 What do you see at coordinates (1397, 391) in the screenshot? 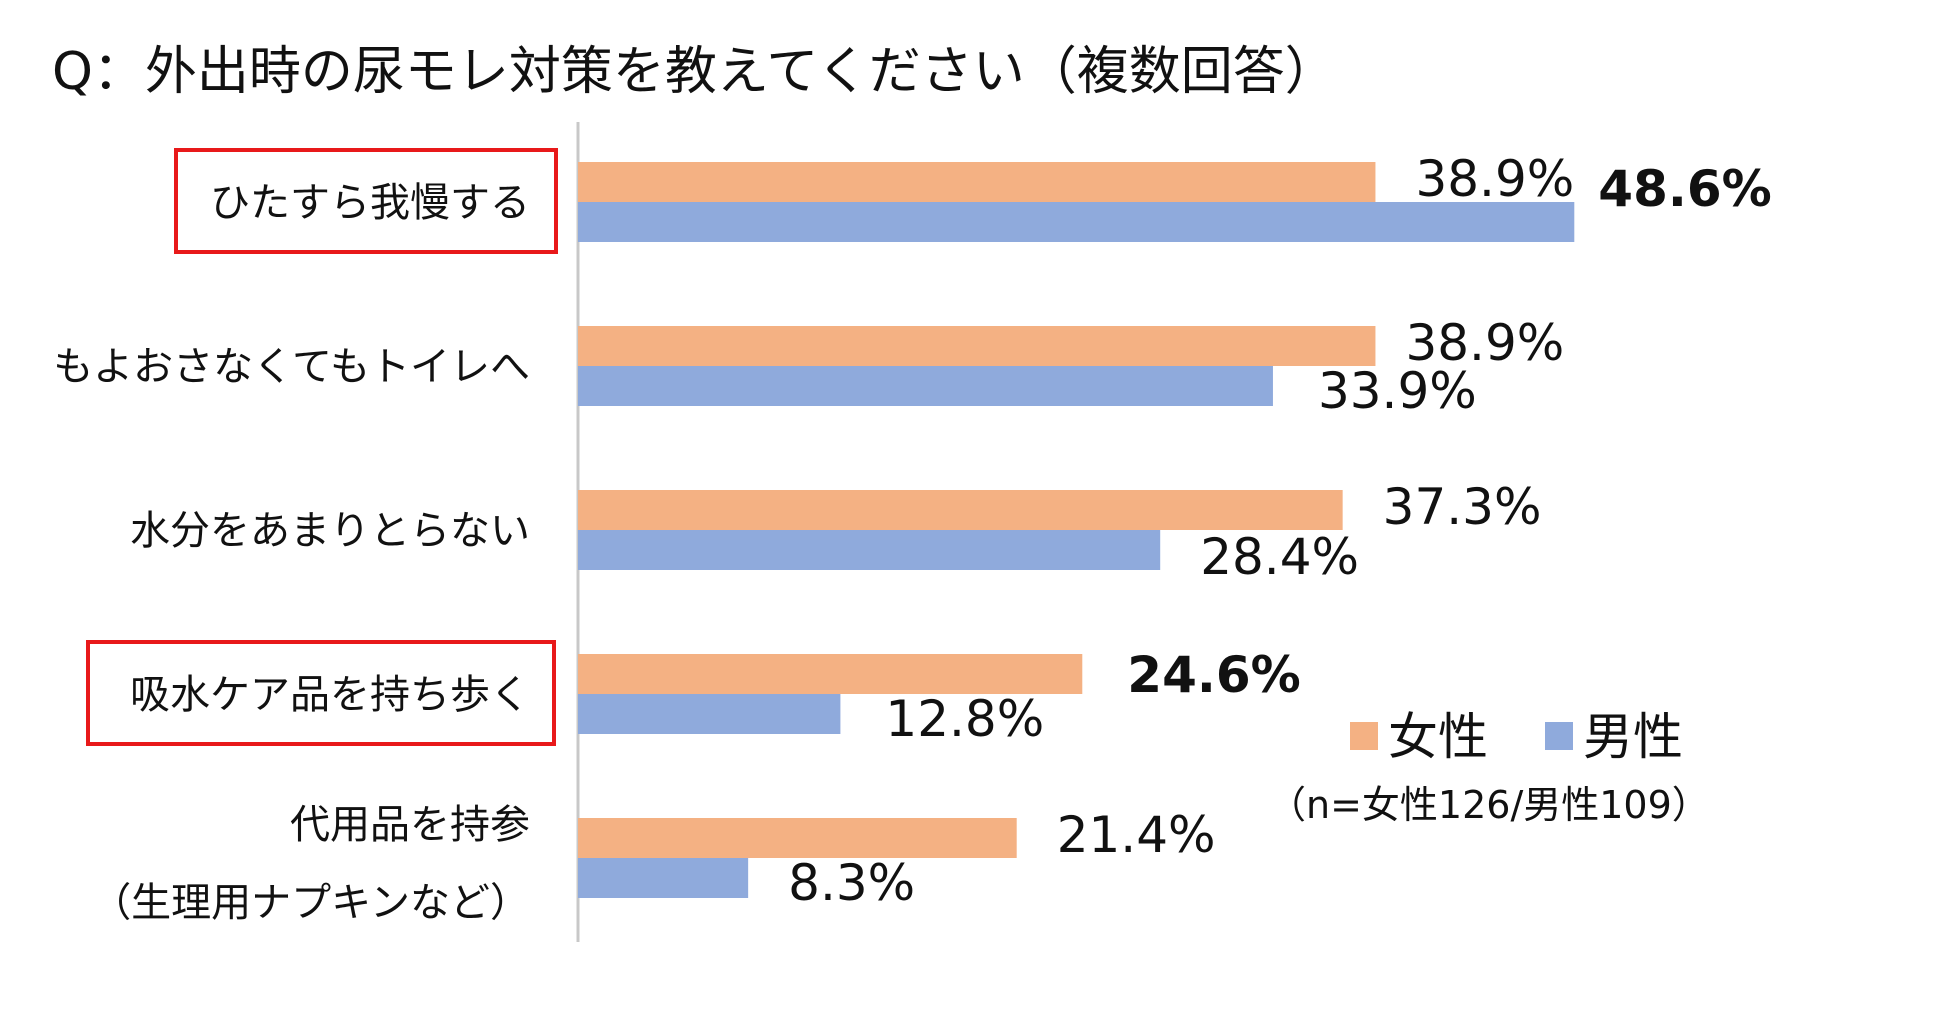
I see `value-label-male-1: 33.9%` at bounding box center [1397, 391].